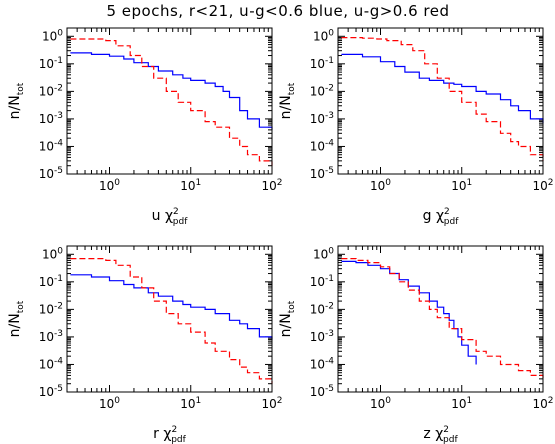 The height and width of the screenshot is (444, 555). I want to click on x-tick-exponent: 1, so click(470, 401).